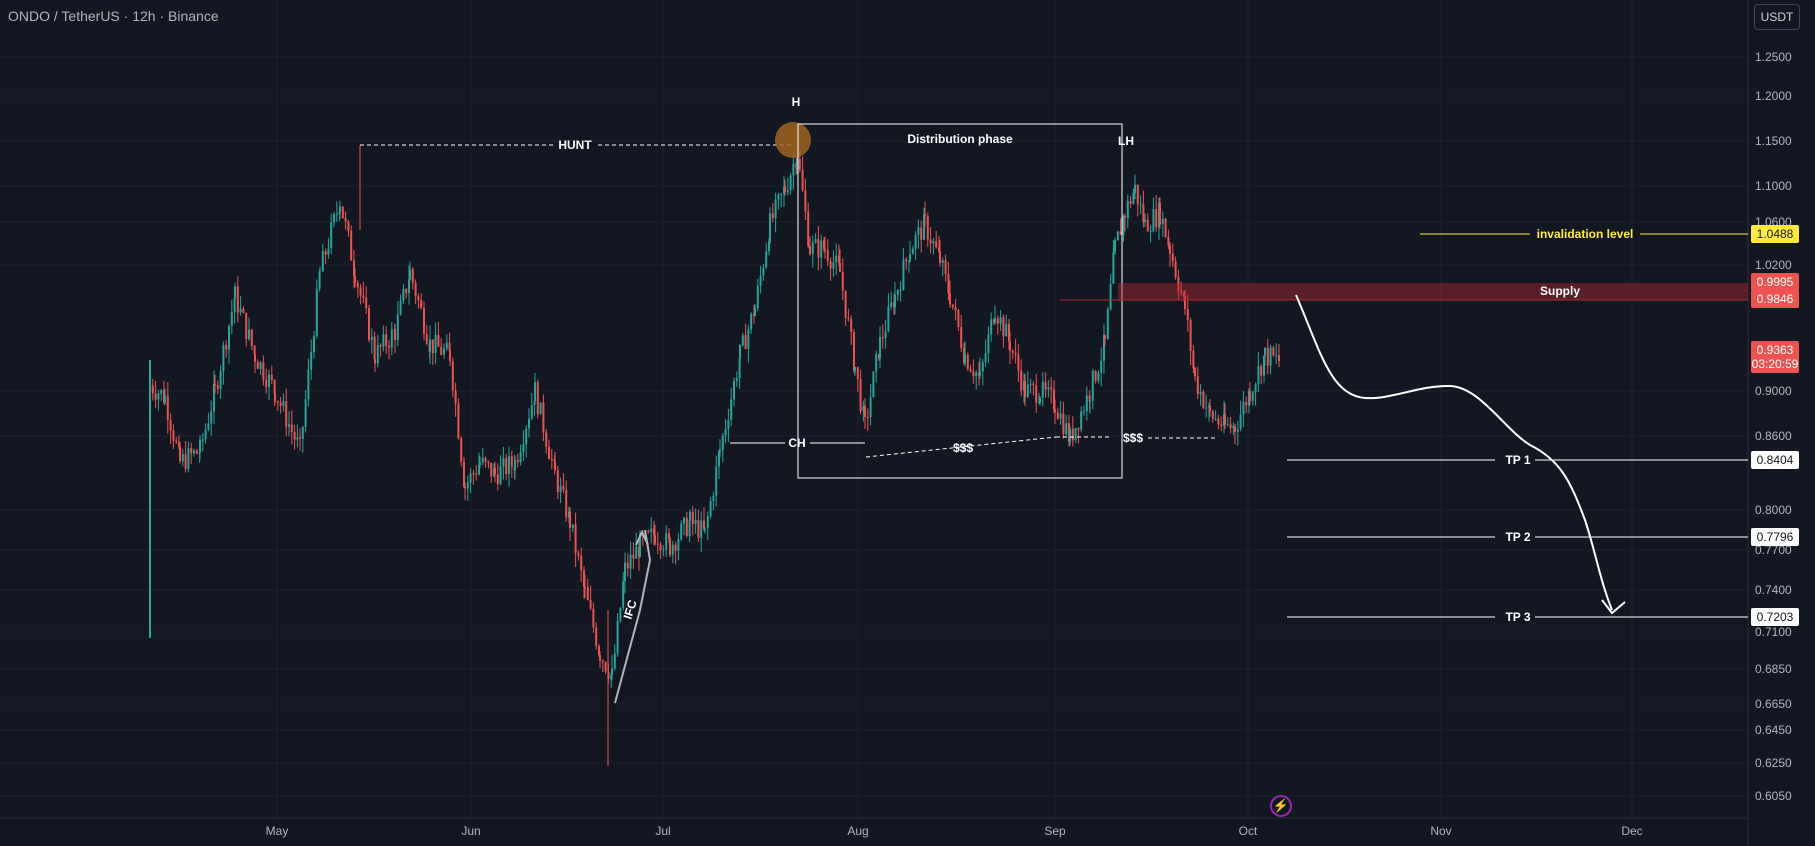 This screenshot has width=1815, height=846. Describe the element at coordinates (1517, 537) in the screenshot. I see `tp2-label: TP 2` at that location.